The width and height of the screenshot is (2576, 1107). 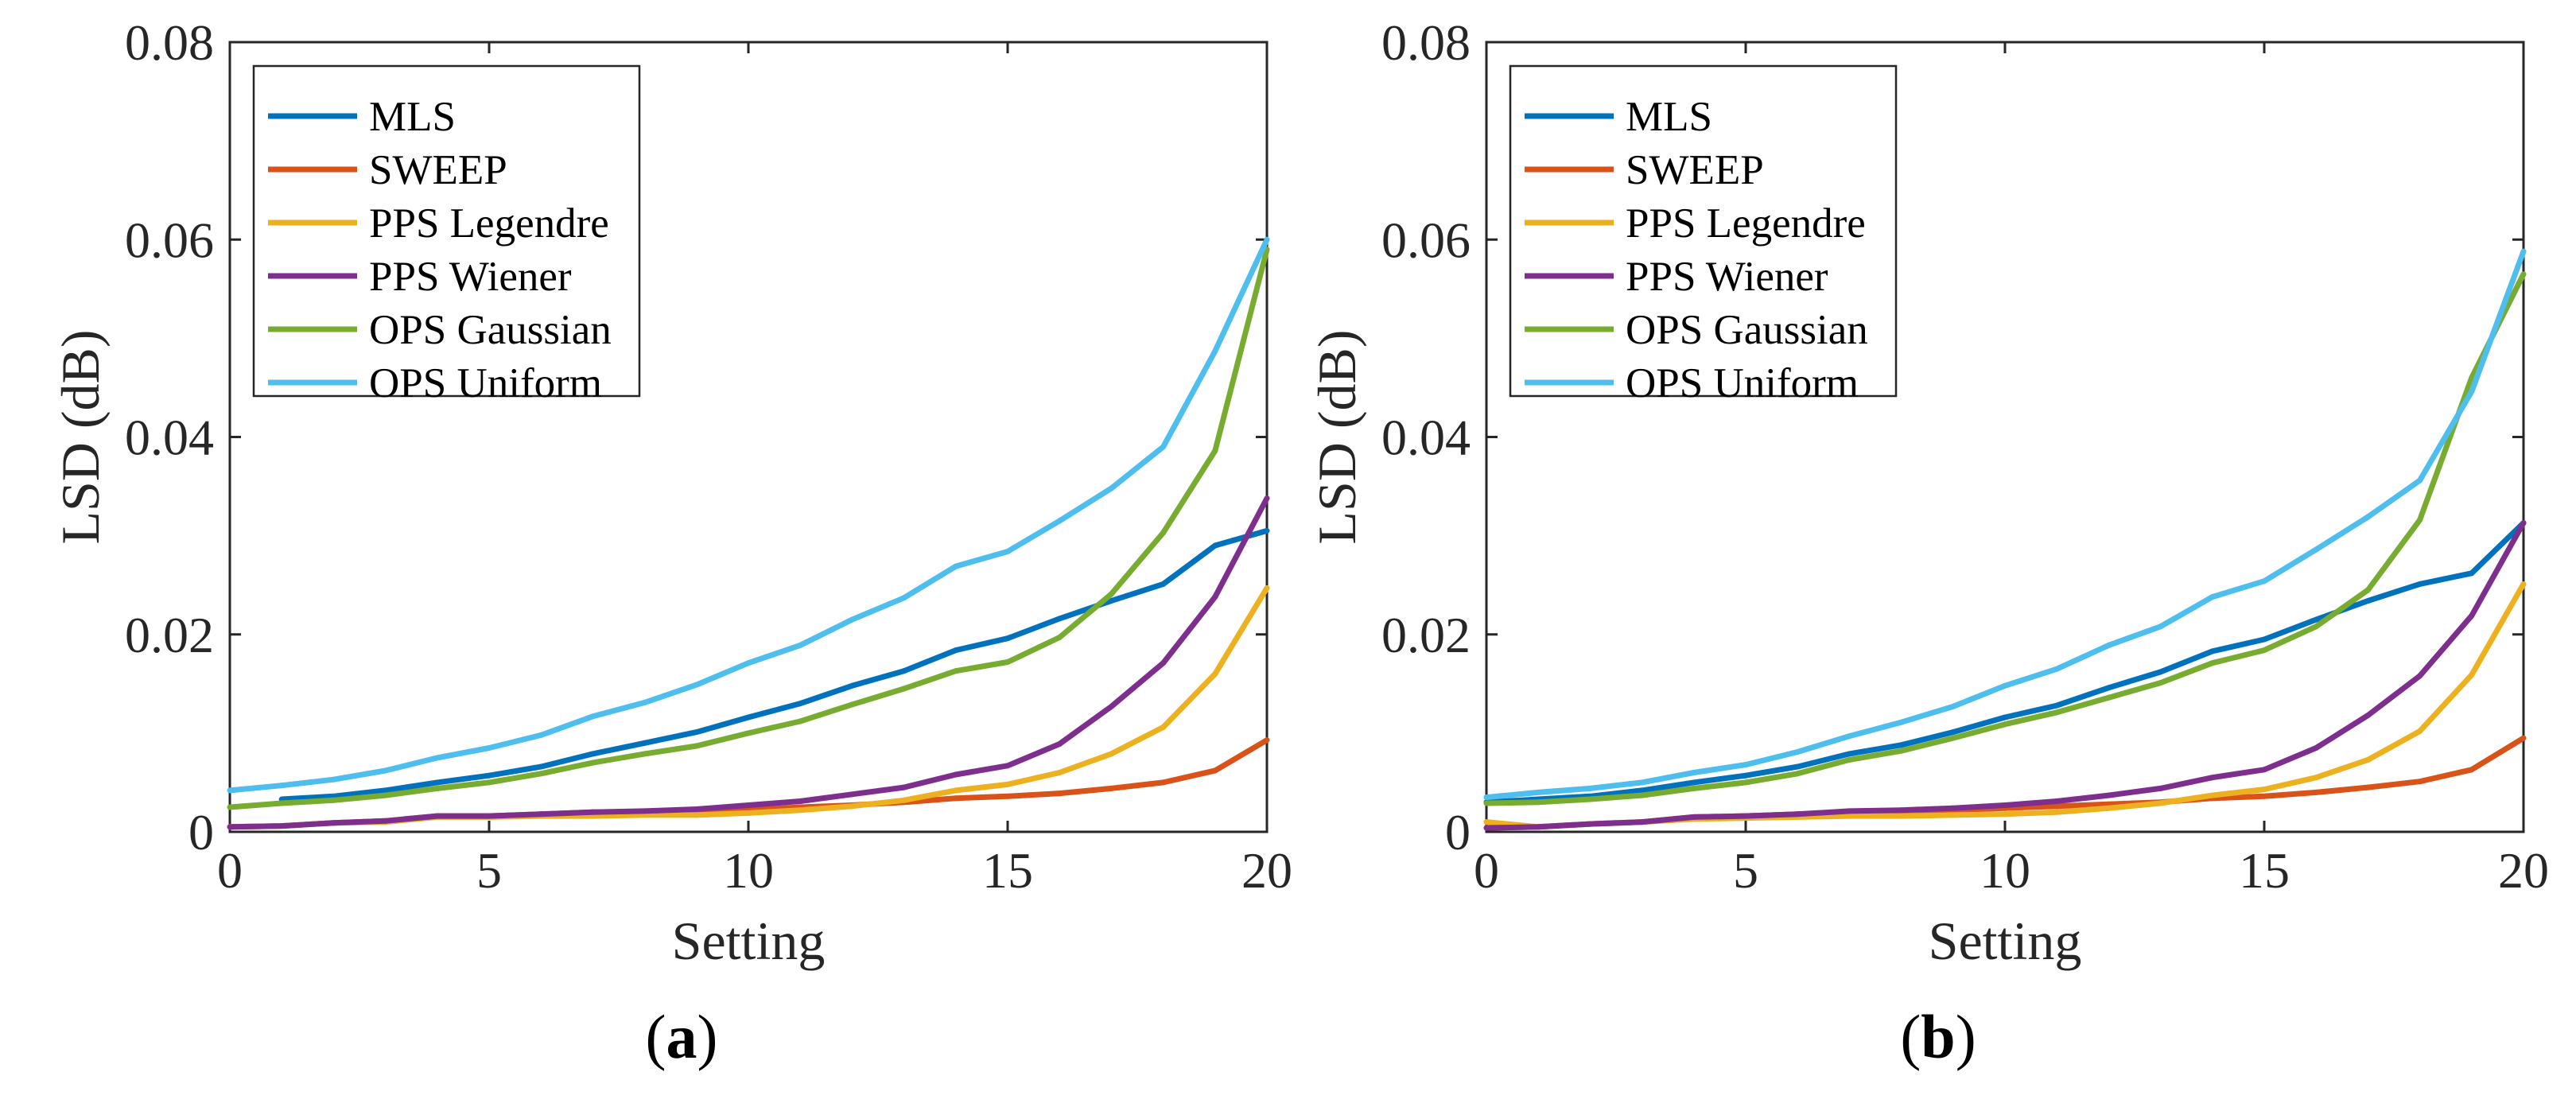 What do you see at coordinates (1669, 117) in the screenshot?
I see `legend-label: MLS` at bounding box center [1669, 117].